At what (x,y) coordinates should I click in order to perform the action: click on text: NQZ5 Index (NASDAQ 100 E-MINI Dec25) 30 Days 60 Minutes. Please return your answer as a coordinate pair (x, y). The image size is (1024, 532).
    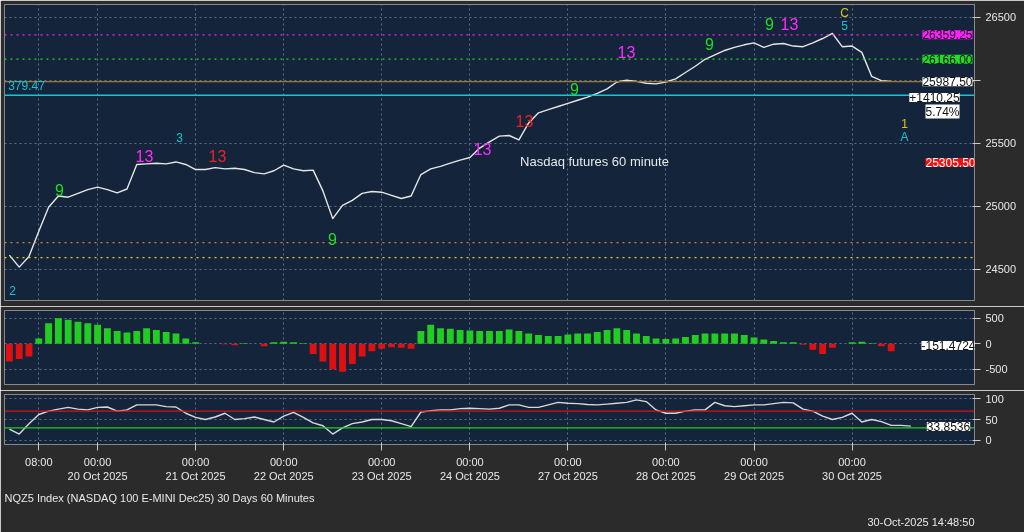
    Looking at the image, I should click on (159, 497).